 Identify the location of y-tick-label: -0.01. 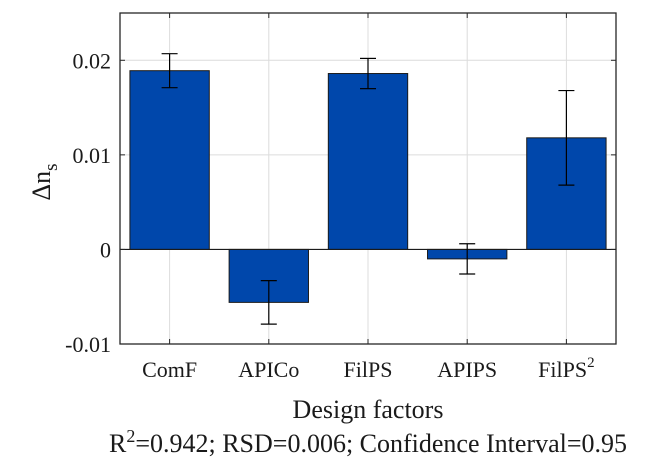
(88, 344).